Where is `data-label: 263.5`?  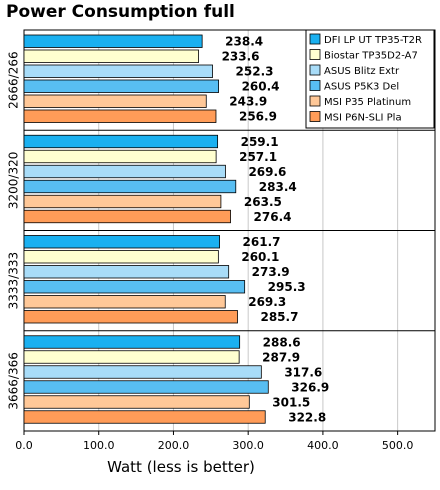
data-label: 263.5 is located at coordinates (263, 202).